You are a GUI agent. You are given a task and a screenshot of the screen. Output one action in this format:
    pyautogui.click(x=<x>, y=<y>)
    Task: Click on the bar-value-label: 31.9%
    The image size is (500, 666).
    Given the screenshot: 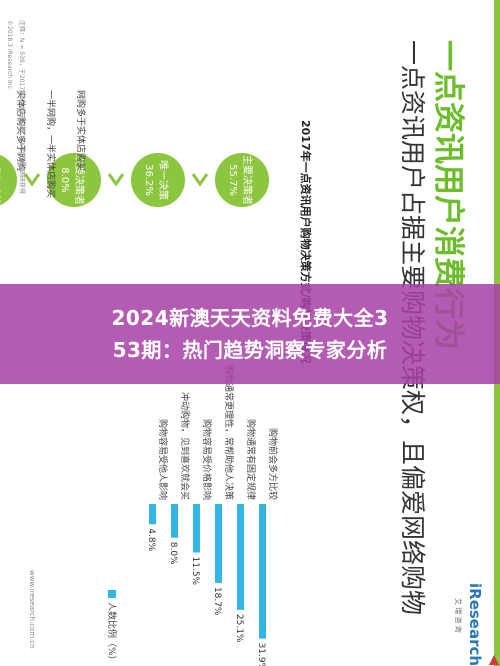 What is the action you would take?
    pyautogui.click(x=261, y=654)
    